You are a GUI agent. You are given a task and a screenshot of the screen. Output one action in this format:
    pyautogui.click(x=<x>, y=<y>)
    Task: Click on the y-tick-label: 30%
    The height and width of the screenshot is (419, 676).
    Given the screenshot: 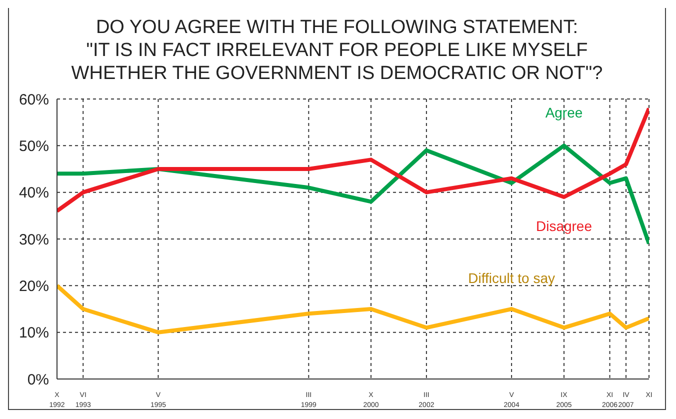 What is the action you would take?
    pyautogui.click(x=33, y=239)
    